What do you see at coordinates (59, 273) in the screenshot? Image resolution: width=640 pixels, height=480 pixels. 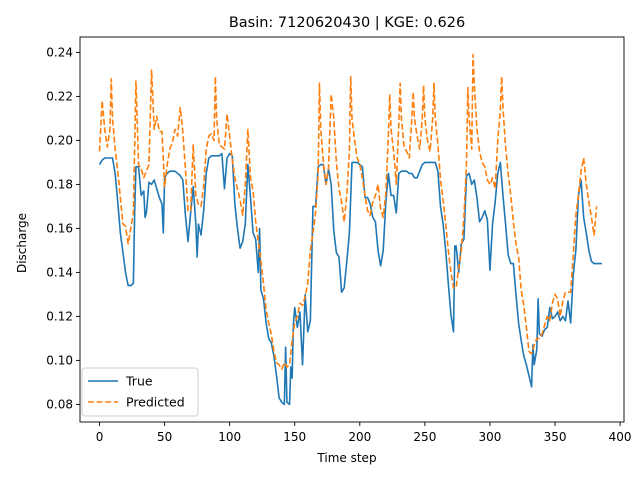 I see `y-tick-label: 0.14` at bounding box center [59, 273].